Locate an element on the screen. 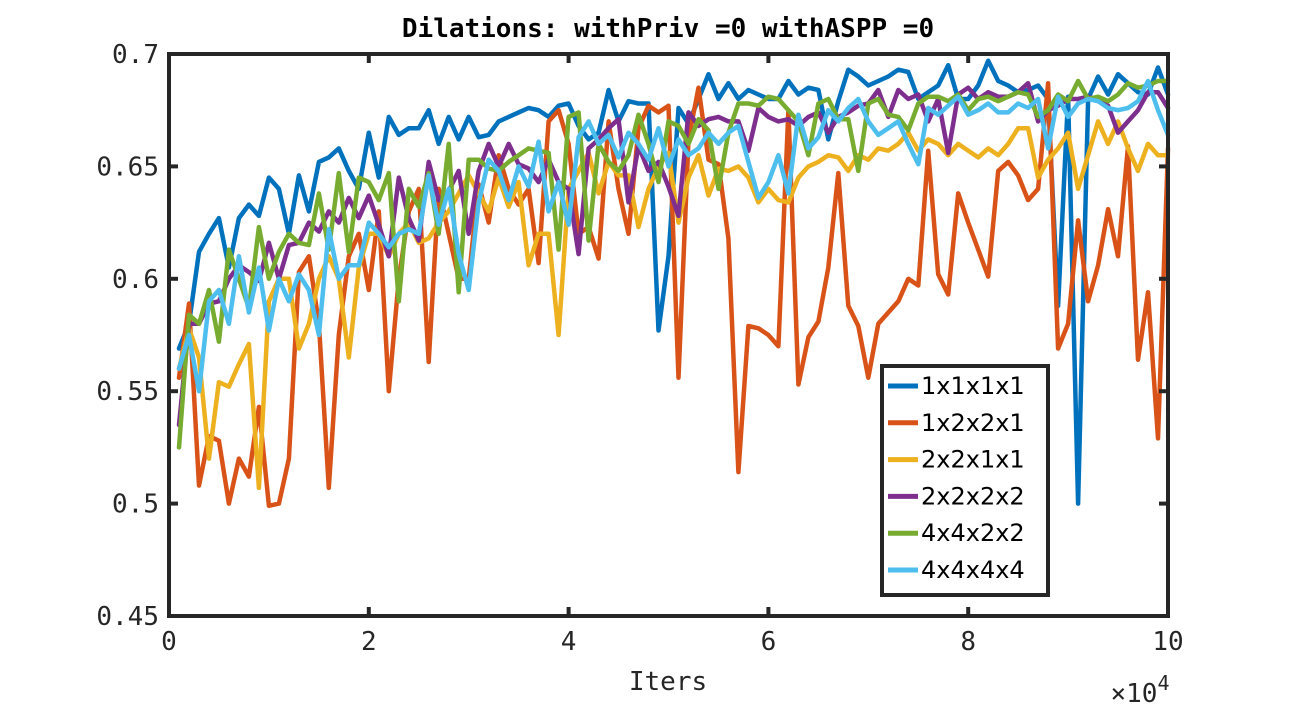  x-tick-label: 0 is located at coordinates (169, 642).